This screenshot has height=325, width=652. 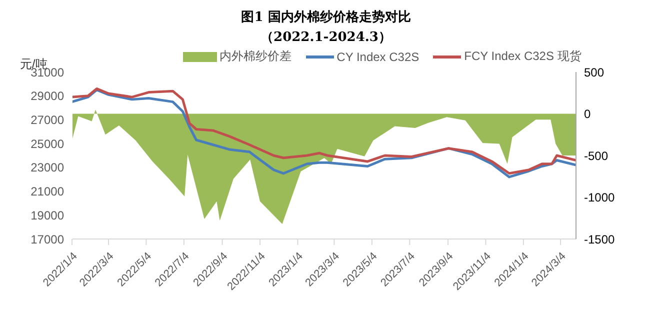 What do you see at coordinates (47, 215) in the screenshot?
I see `y-tick-label: 19000` at bounding box center [47, 215].